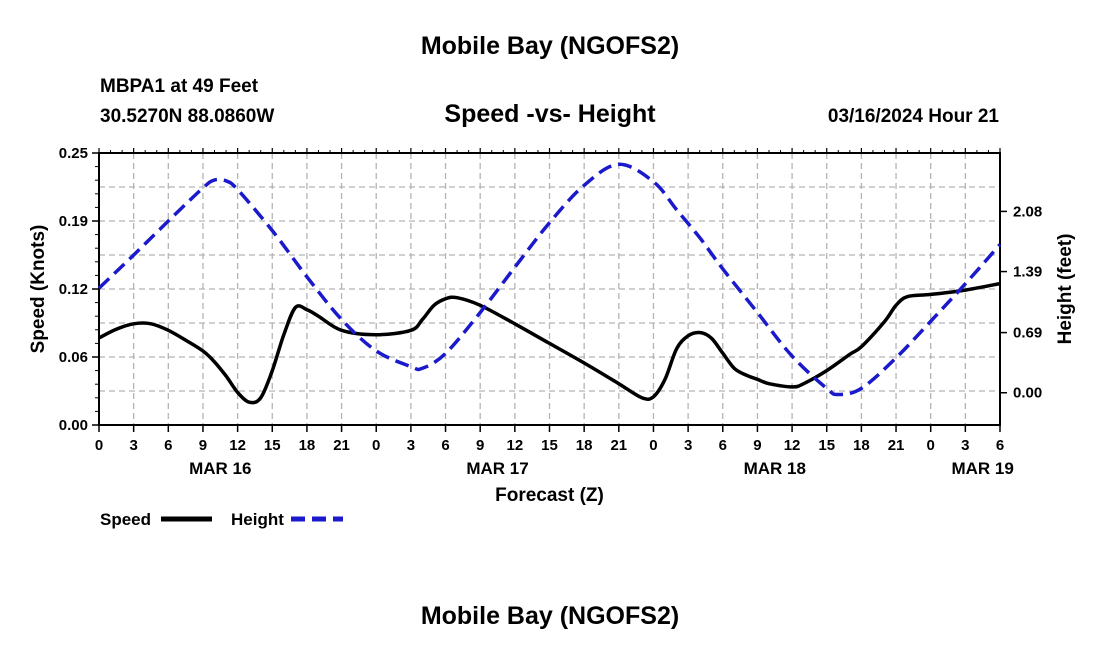  Describe the element at coordinates (187, 116) in the screenshot. I see `station-coordinates: 30.5270N 88.0860W` at that location.